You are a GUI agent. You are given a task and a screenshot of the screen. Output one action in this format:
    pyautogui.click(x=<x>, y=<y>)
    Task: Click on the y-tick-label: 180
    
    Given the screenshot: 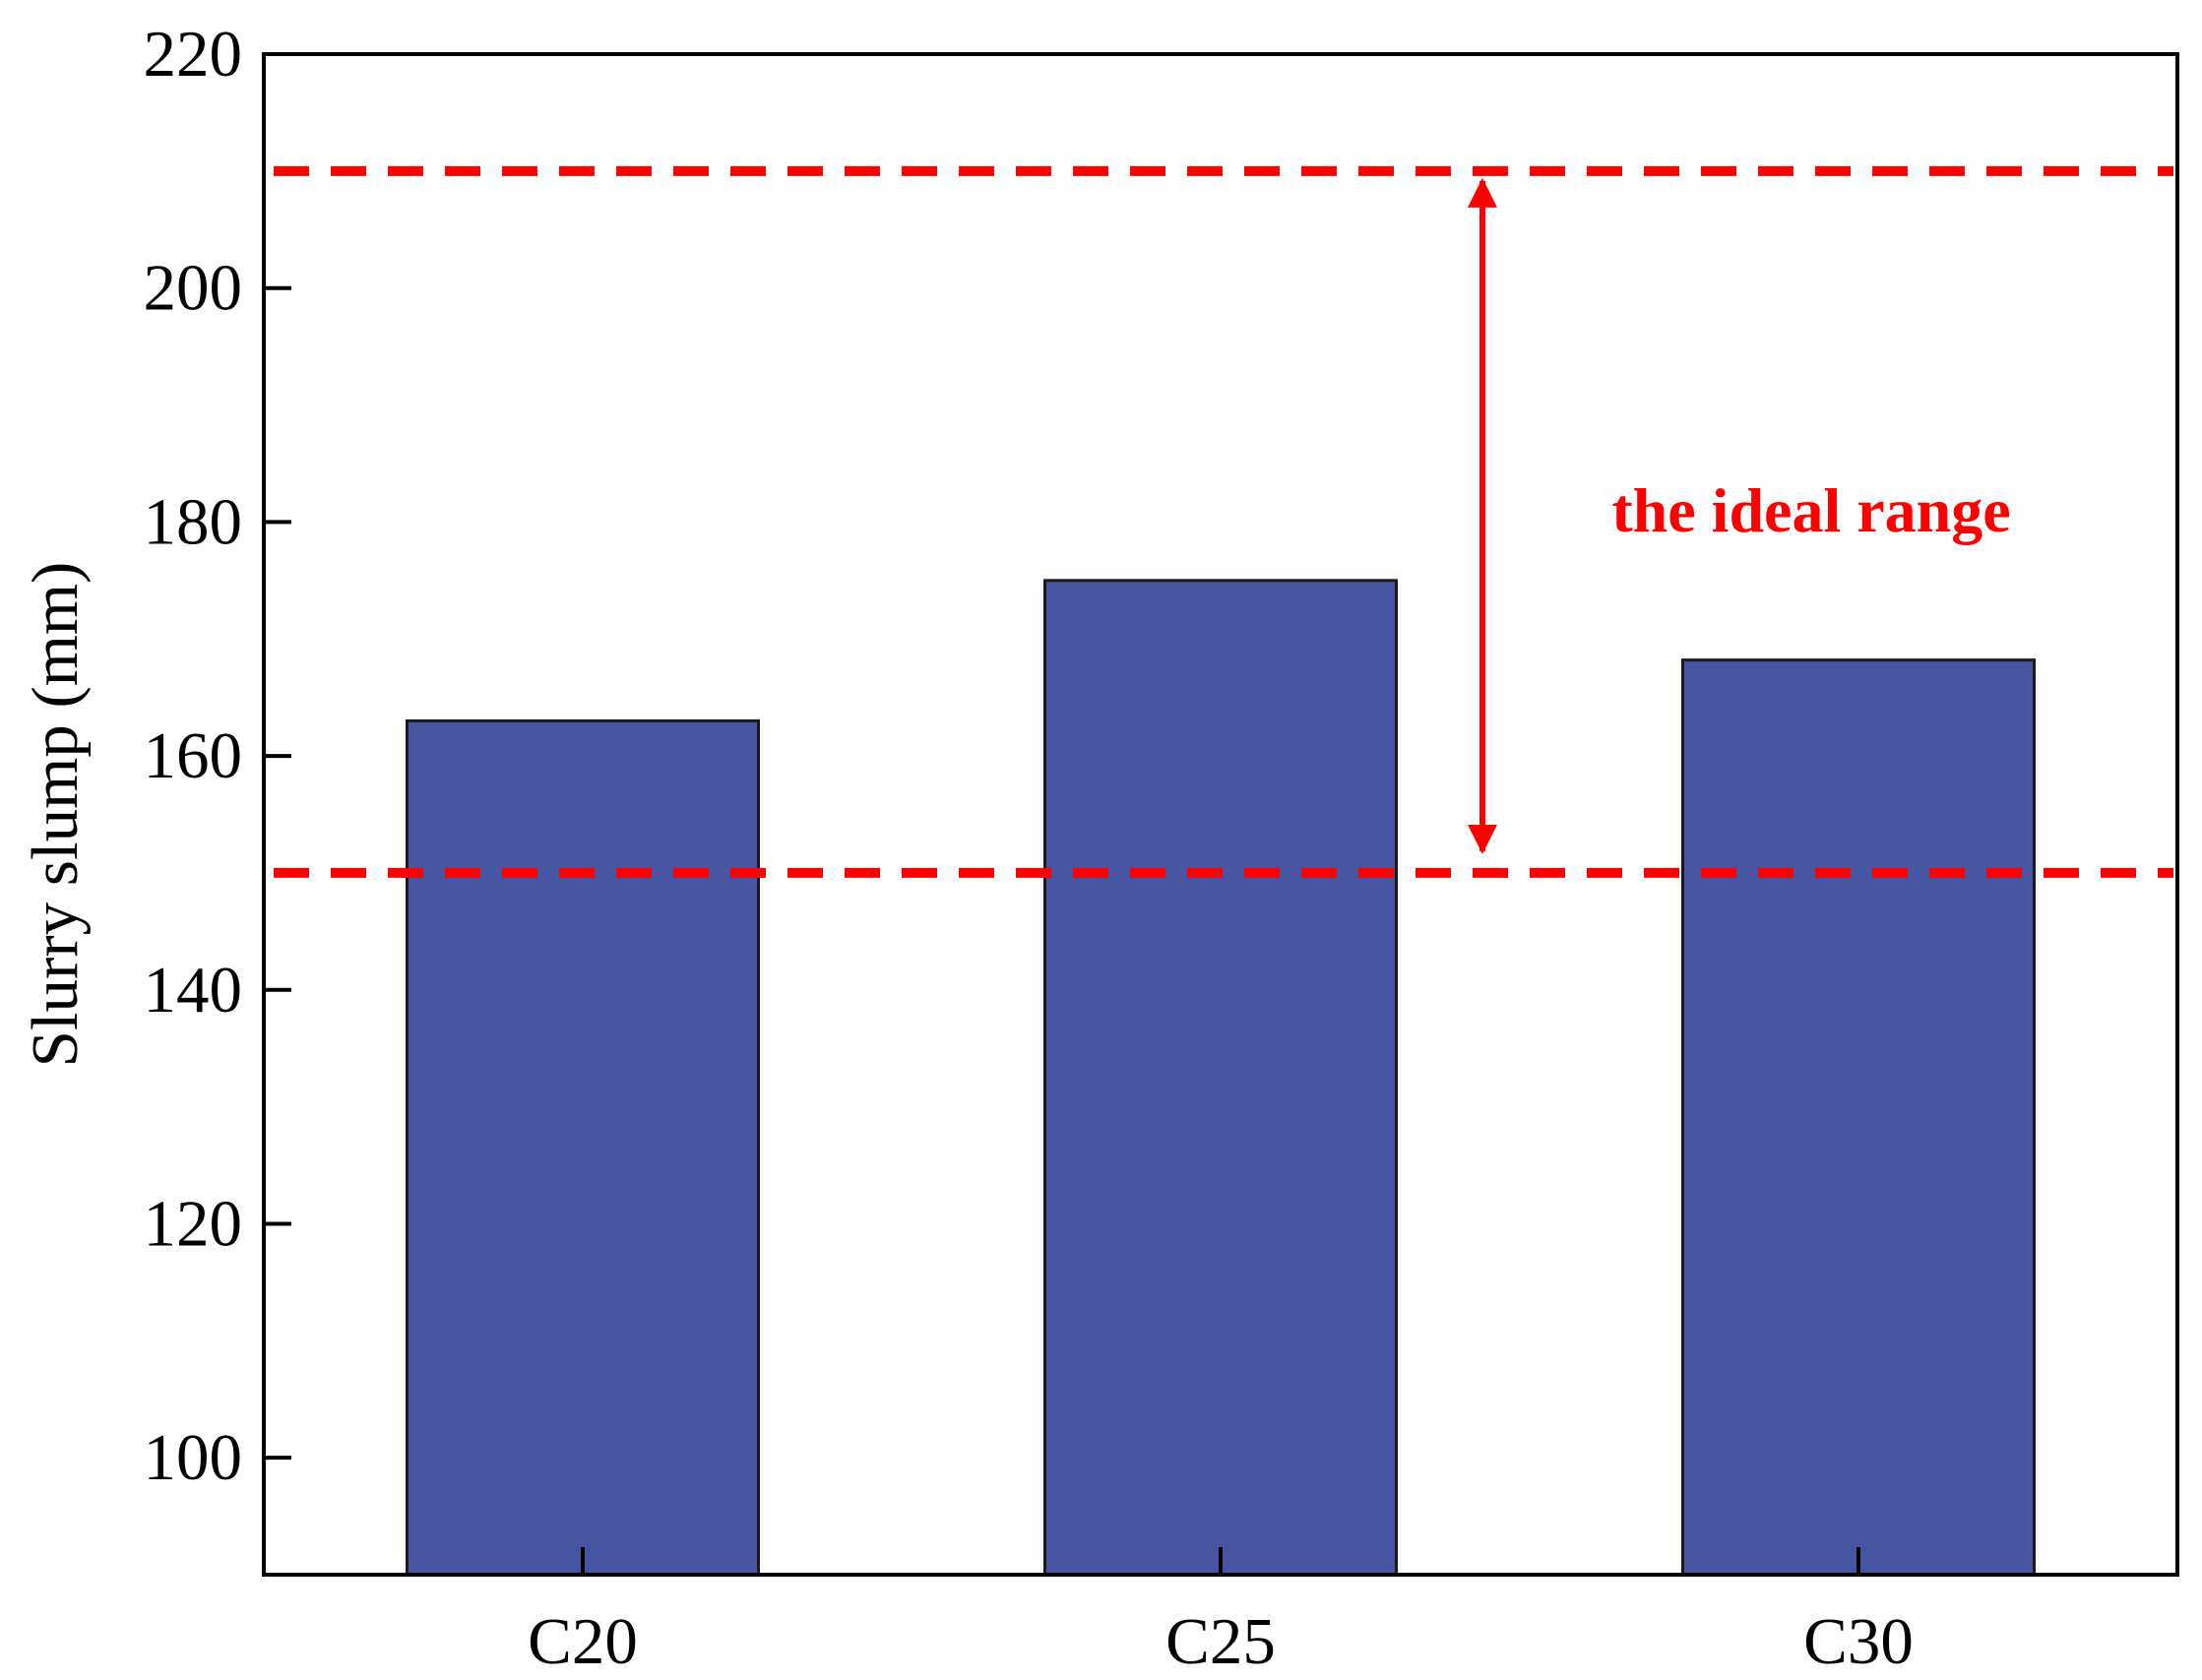 What is the action you would take?
    pyautogui.click(x=194, y=521)
    